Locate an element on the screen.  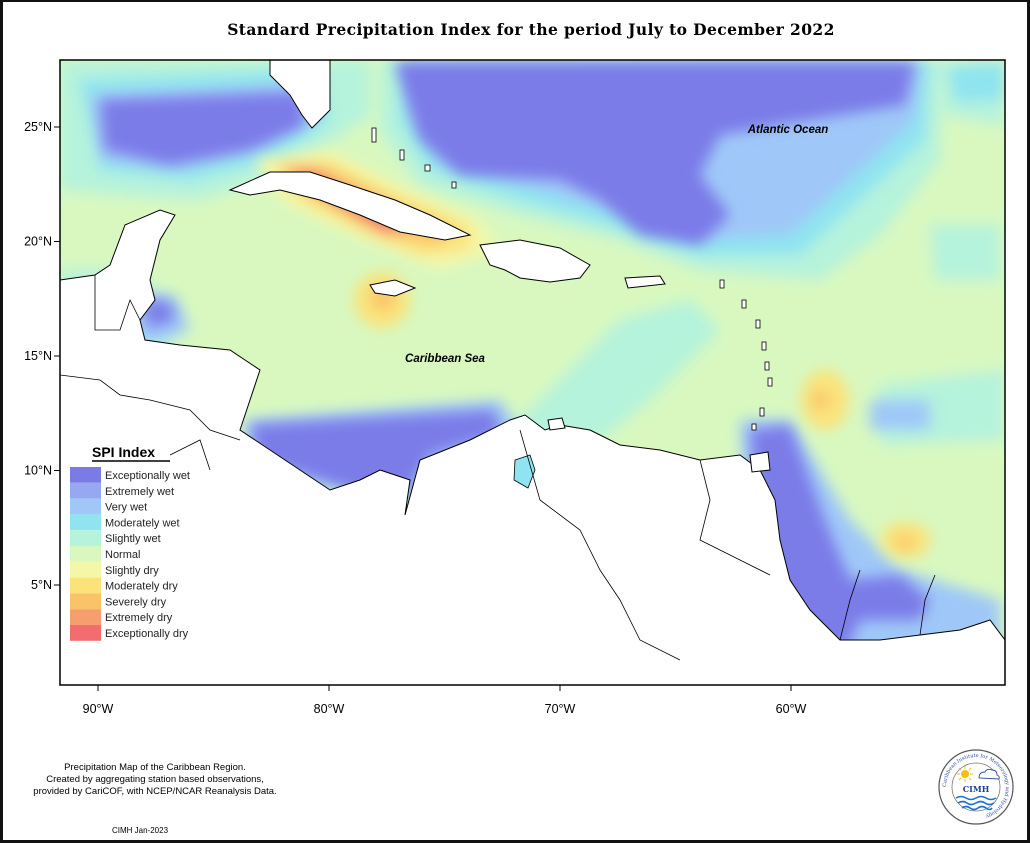
cloud-icon is located at coordinates (989, 774).